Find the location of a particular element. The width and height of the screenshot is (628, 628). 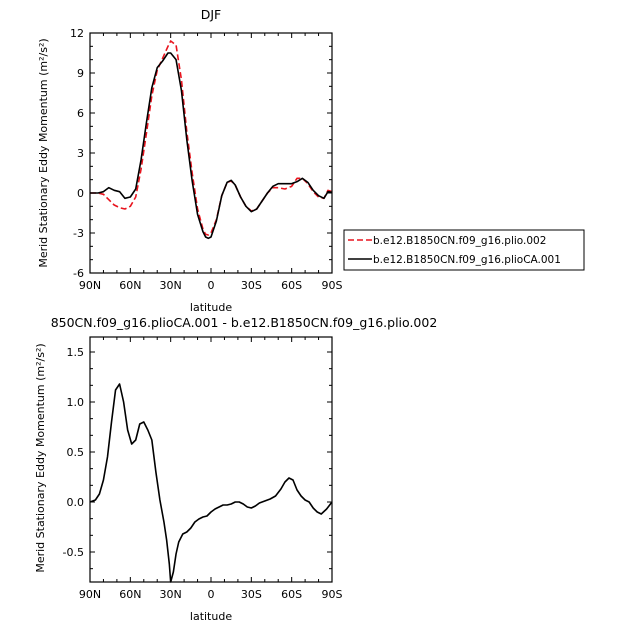

y-tick-label: 3 is located at coordinates (80, 153).